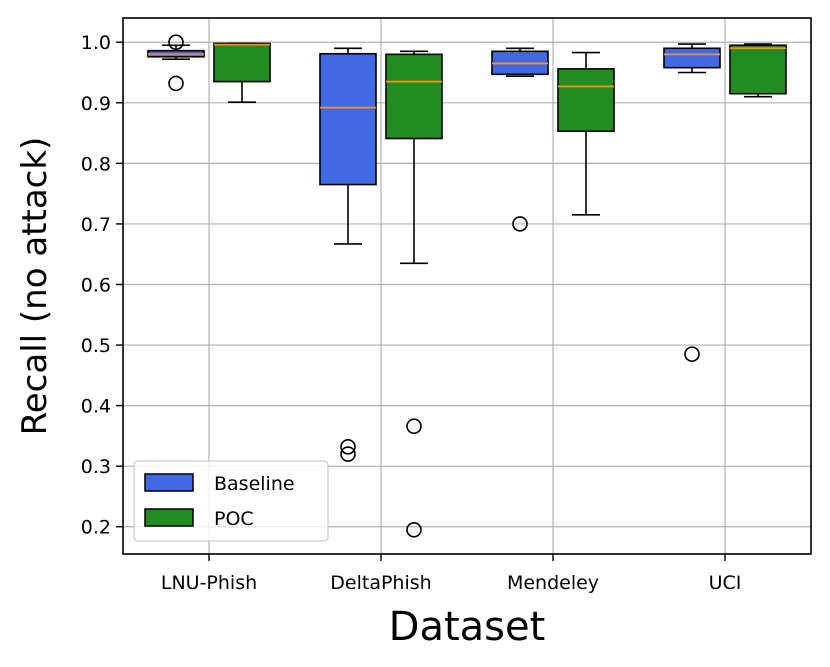 This screenshot has height=667, width=830. I want to click on legend: Baseline POC, so click(231, 501).